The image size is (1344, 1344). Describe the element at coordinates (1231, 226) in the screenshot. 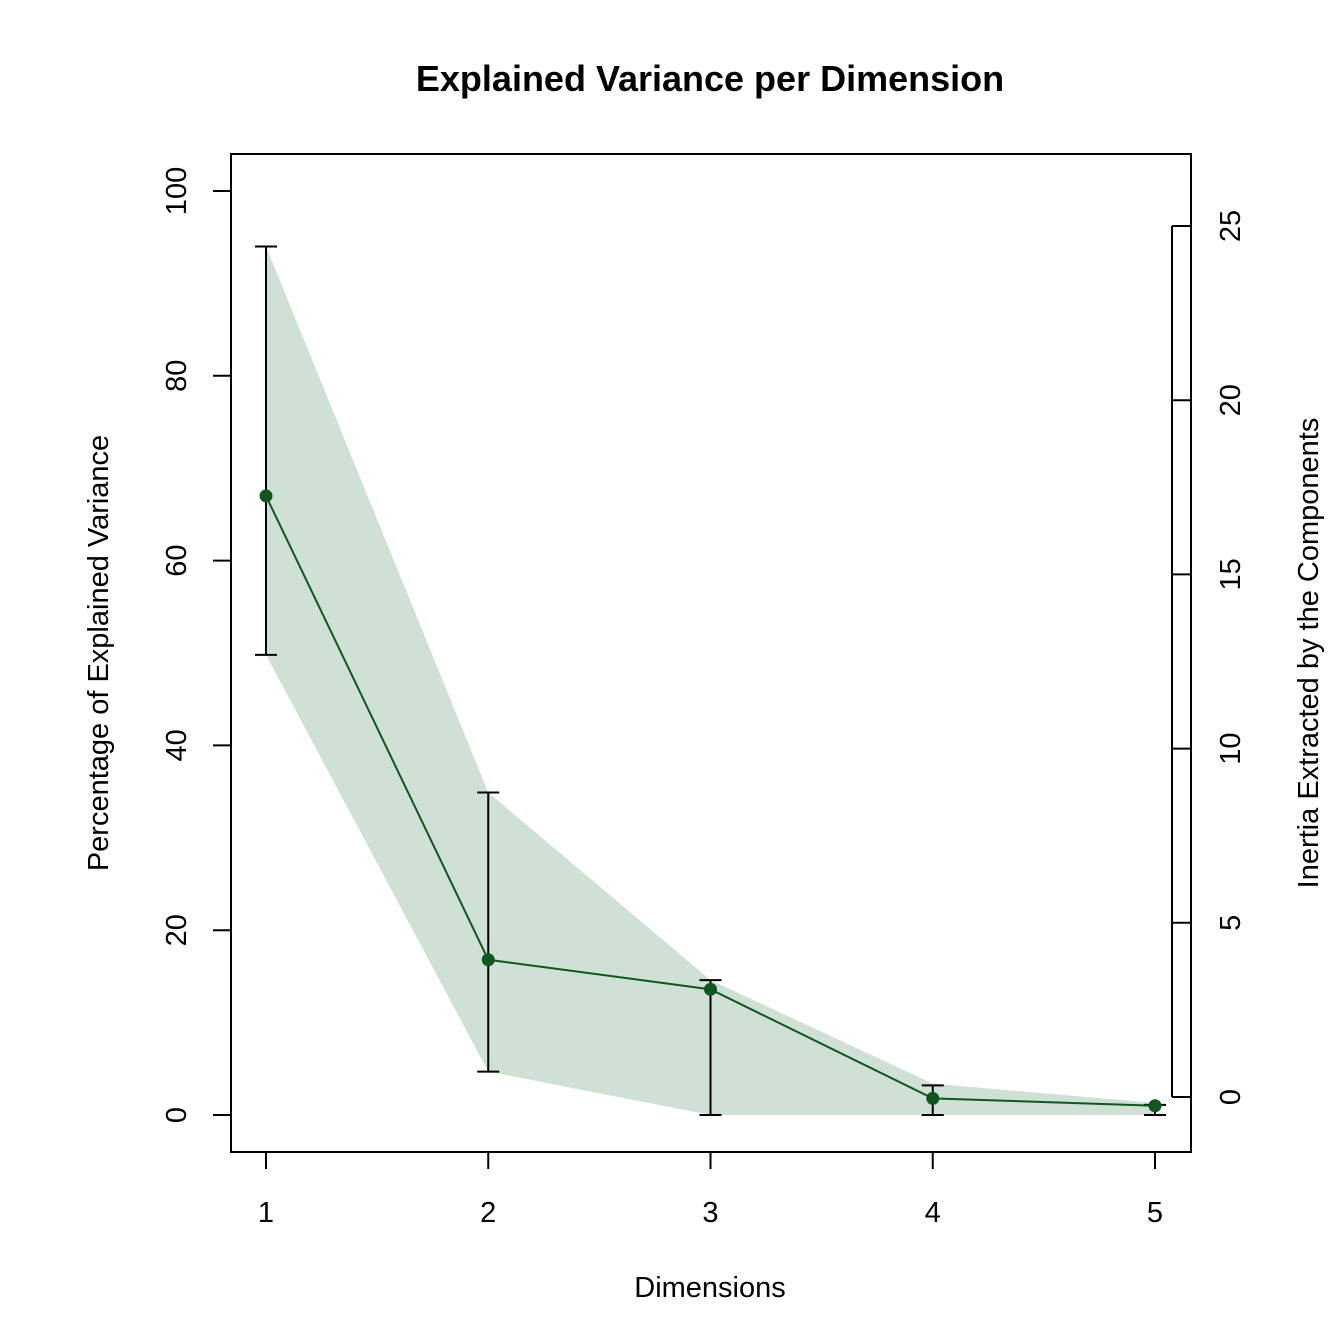

I see `secondary-y-tick-label: 25` at that location.